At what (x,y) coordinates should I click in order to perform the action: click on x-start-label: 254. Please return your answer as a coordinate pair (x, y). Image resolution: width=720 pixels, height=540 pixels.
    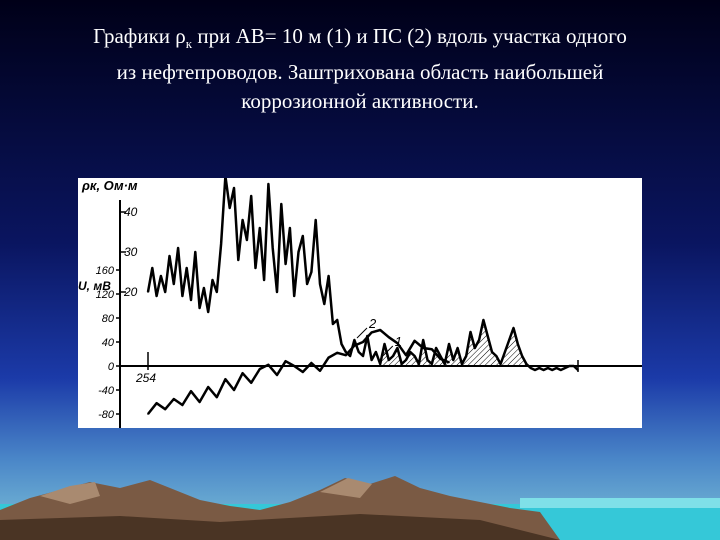
    Looking at the image, I should click on (145, 378).